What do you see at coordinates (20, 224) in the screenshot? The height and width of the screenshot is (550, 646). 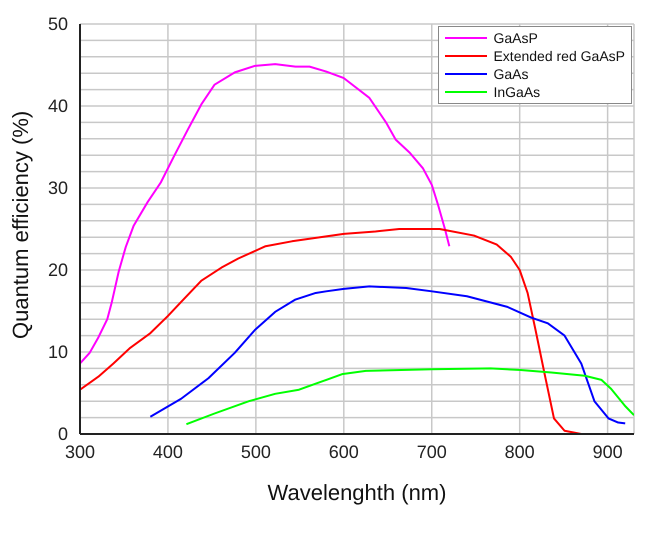 I see `y-axis-title: Quantum efficiency (%)` at bounding box center [20, 224].